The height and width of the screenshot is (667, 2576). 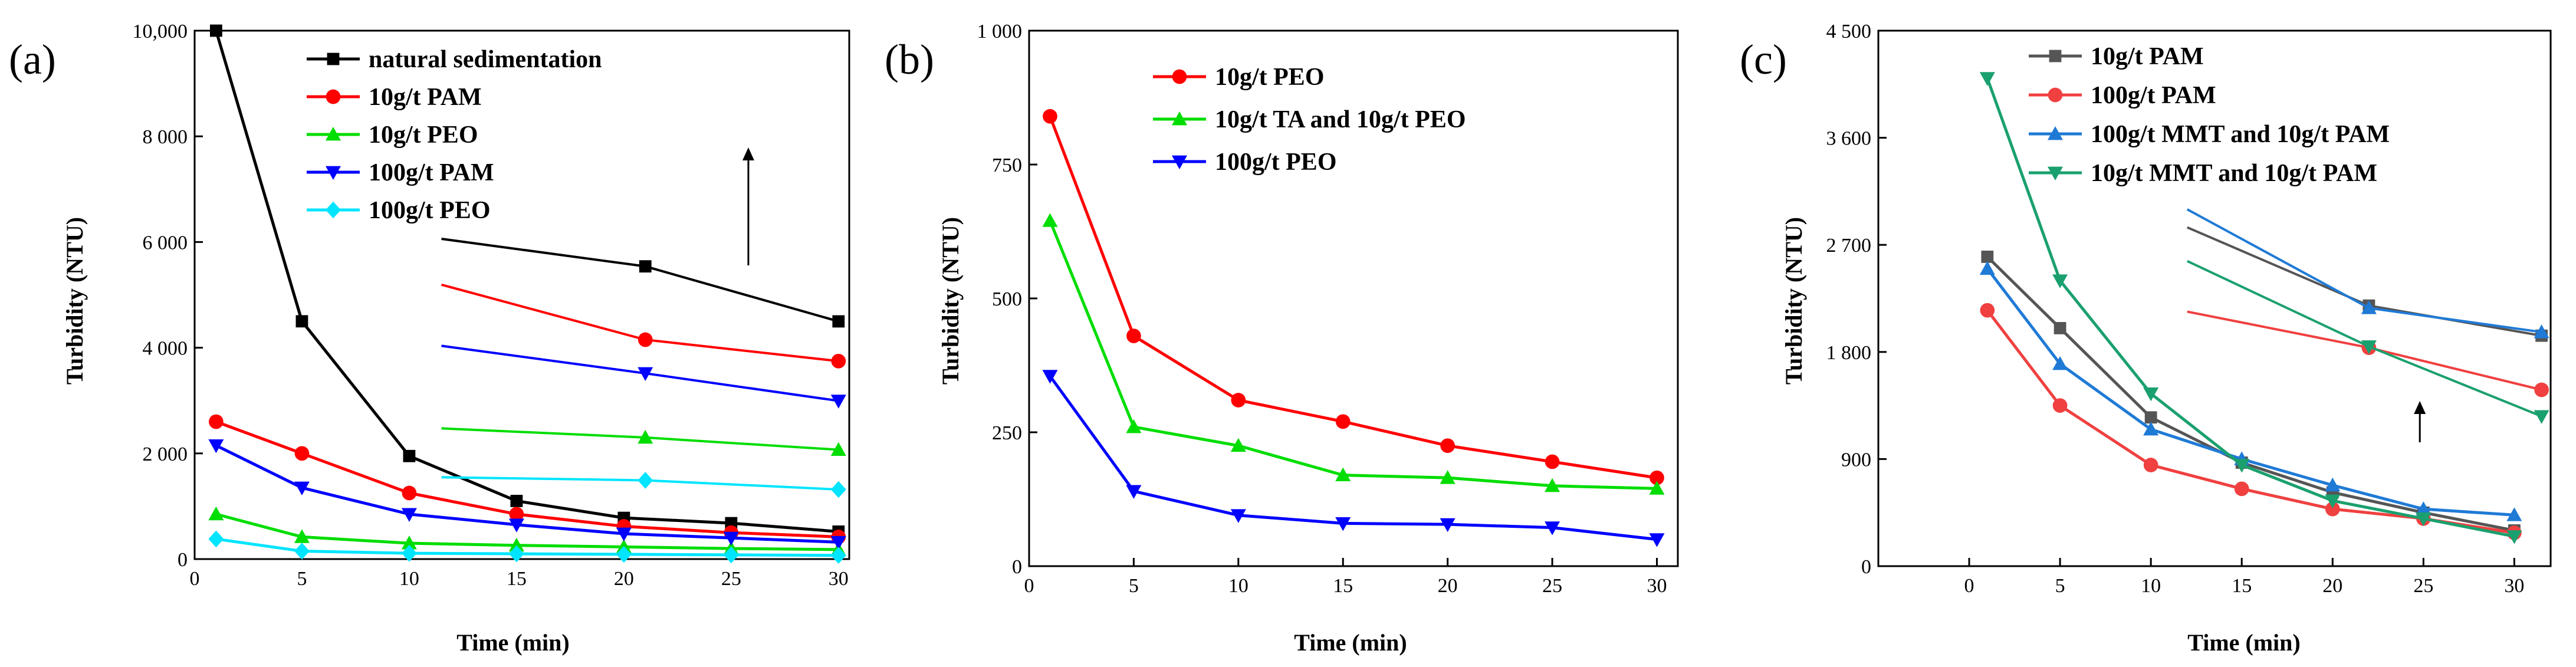 I want to click on panel-c-inset-arrow-head, so click(x=2420, y=407).